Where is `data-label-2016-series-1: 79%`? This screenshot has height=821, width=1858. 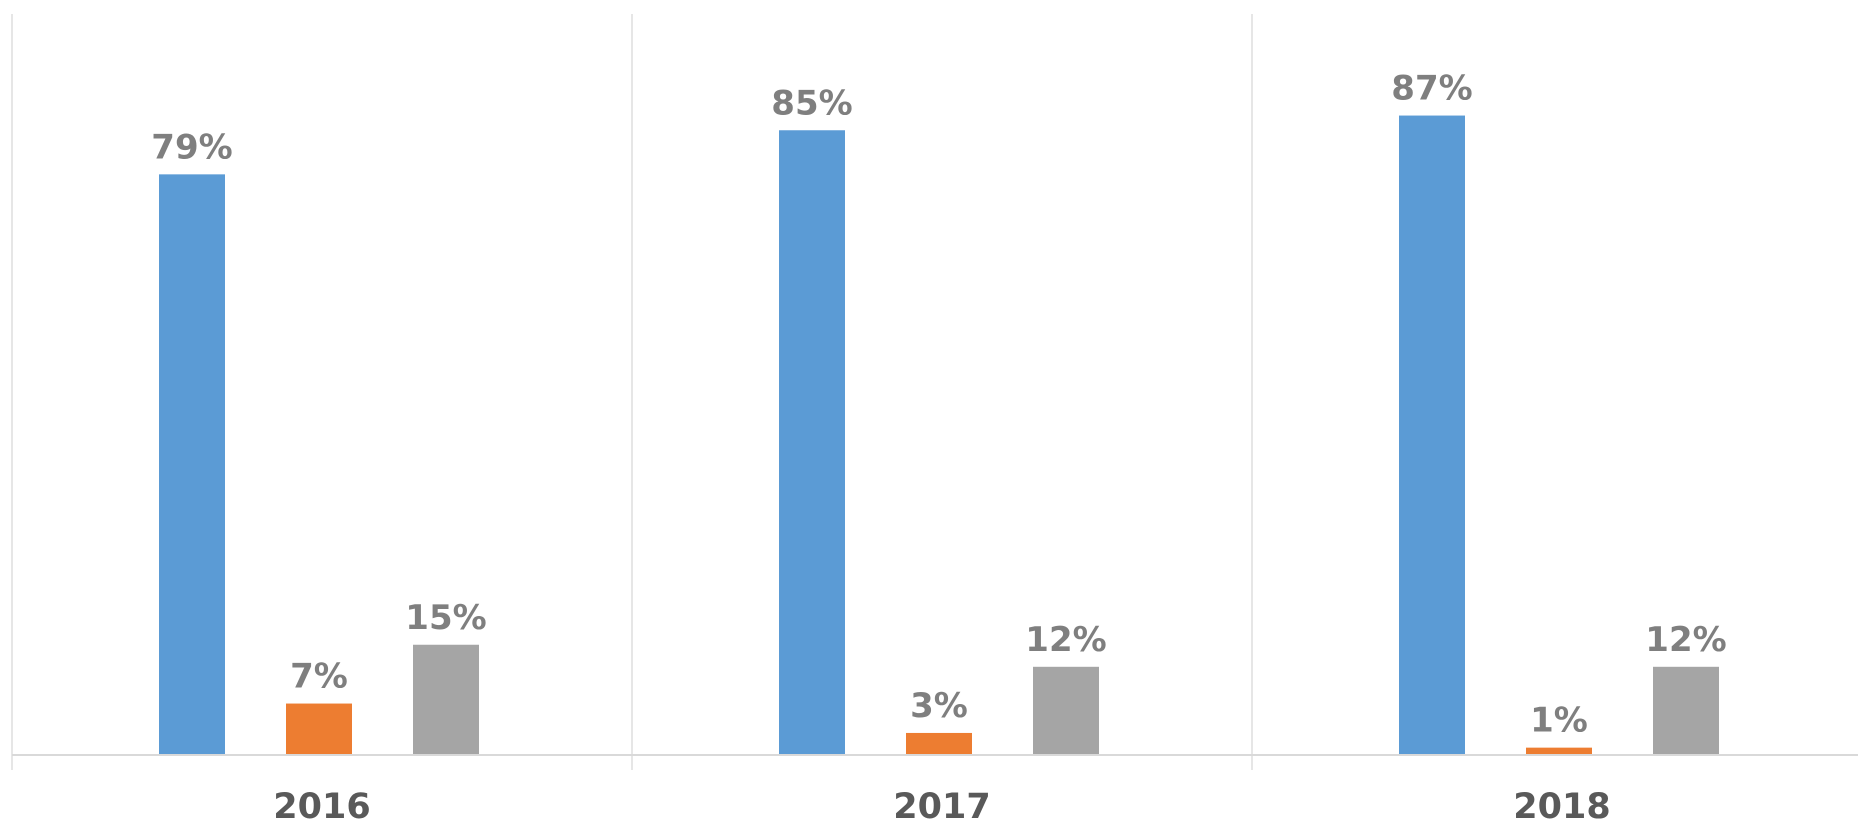
data-label-2016-series-1: 79% is located at coordinates (191, 147).